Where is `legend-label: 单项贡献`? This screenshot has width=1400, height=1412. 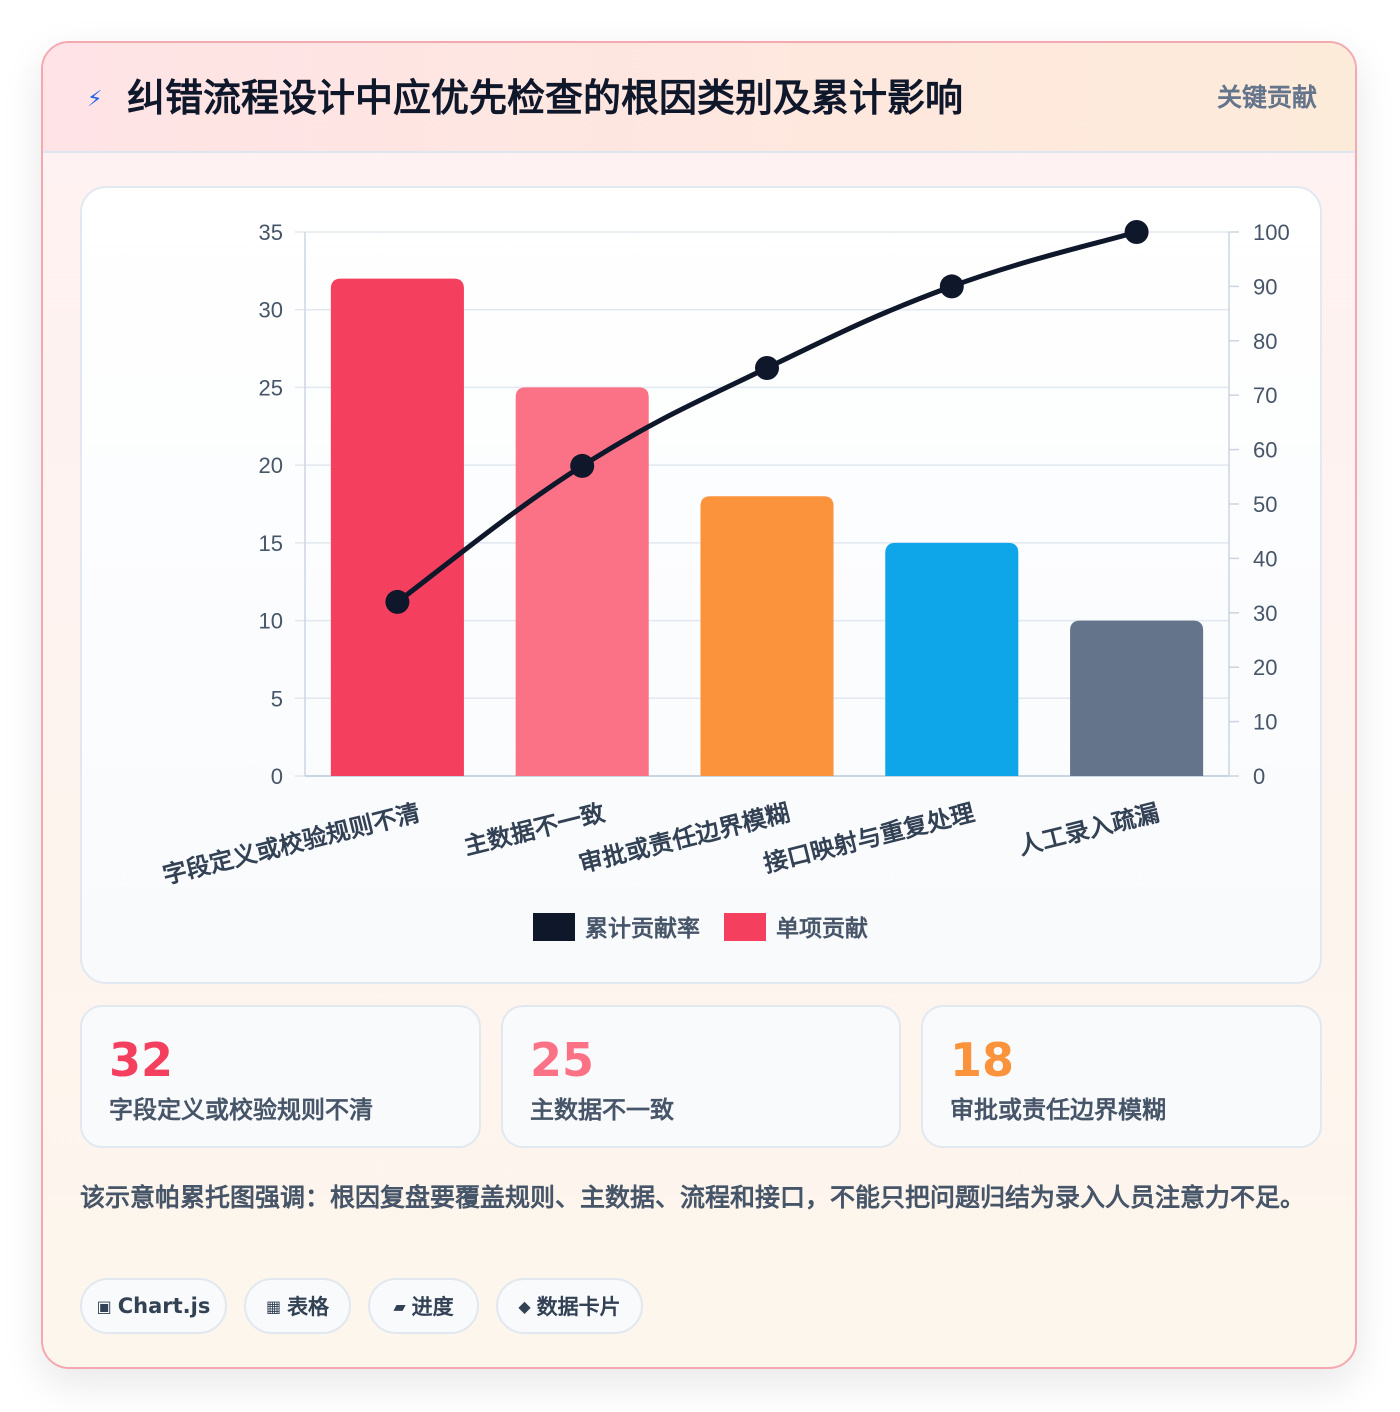 legend-label: 单项贡献 is located at coordinates (822, 929).